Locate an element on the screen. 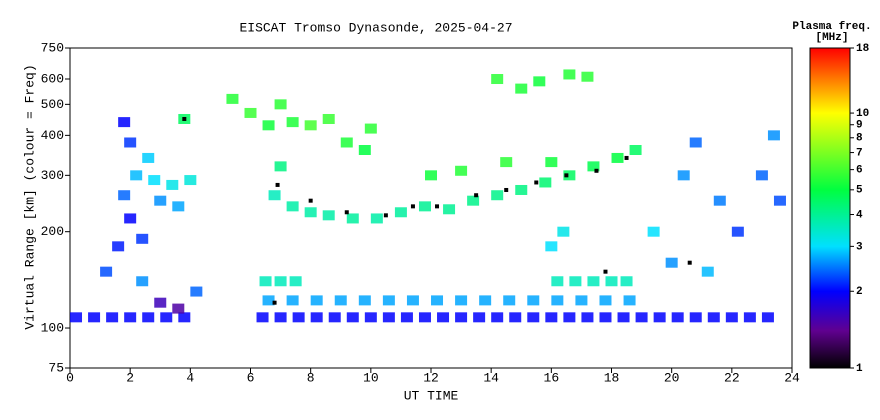 This screenshot has width=880, height=420. colorbar is located at coordinates (830, 208).